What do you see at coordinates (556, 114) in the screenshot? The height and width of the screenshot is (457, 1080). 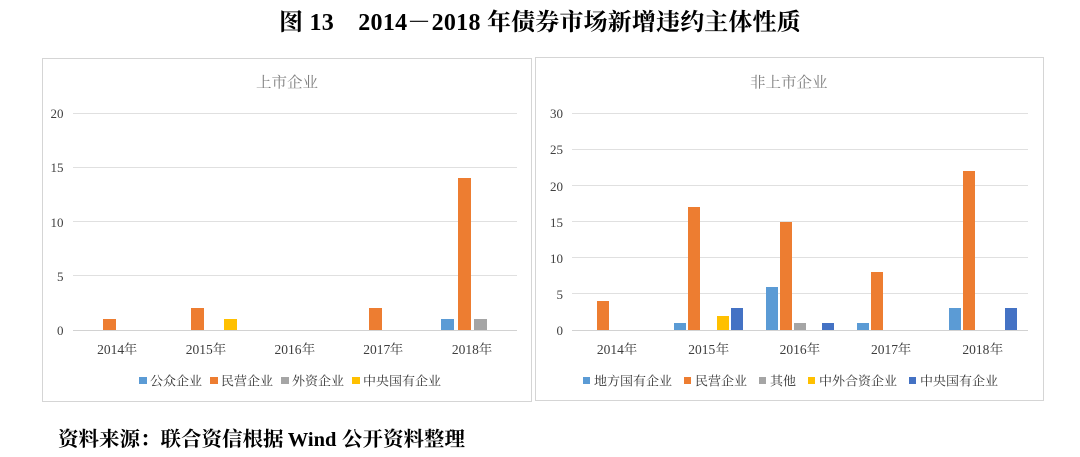 I see `y-axis-label: 30` at bounding box center [556, 114].